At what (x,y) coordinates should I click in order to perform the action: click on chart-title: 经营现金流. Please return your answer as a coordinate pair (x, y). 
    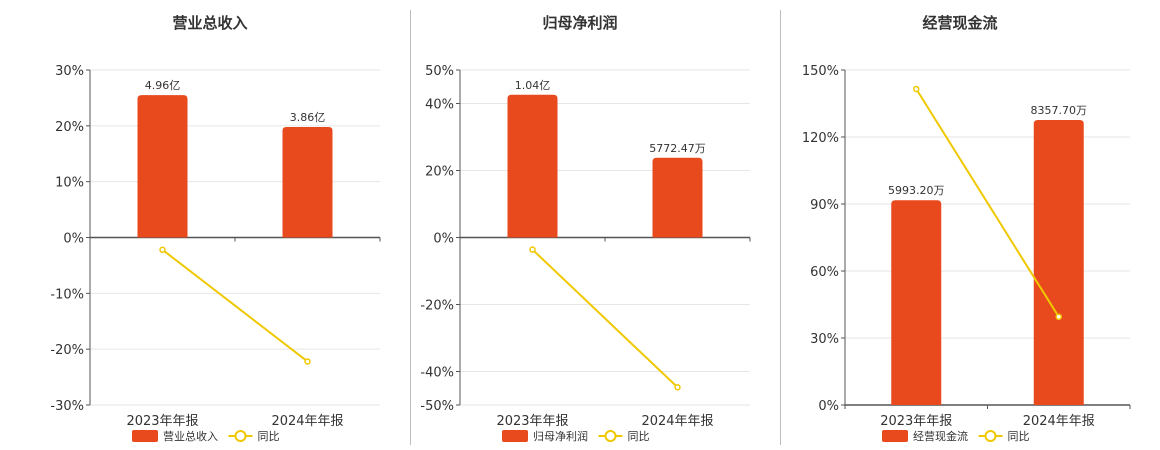
    Looking at the image, I should click on (959, 23).